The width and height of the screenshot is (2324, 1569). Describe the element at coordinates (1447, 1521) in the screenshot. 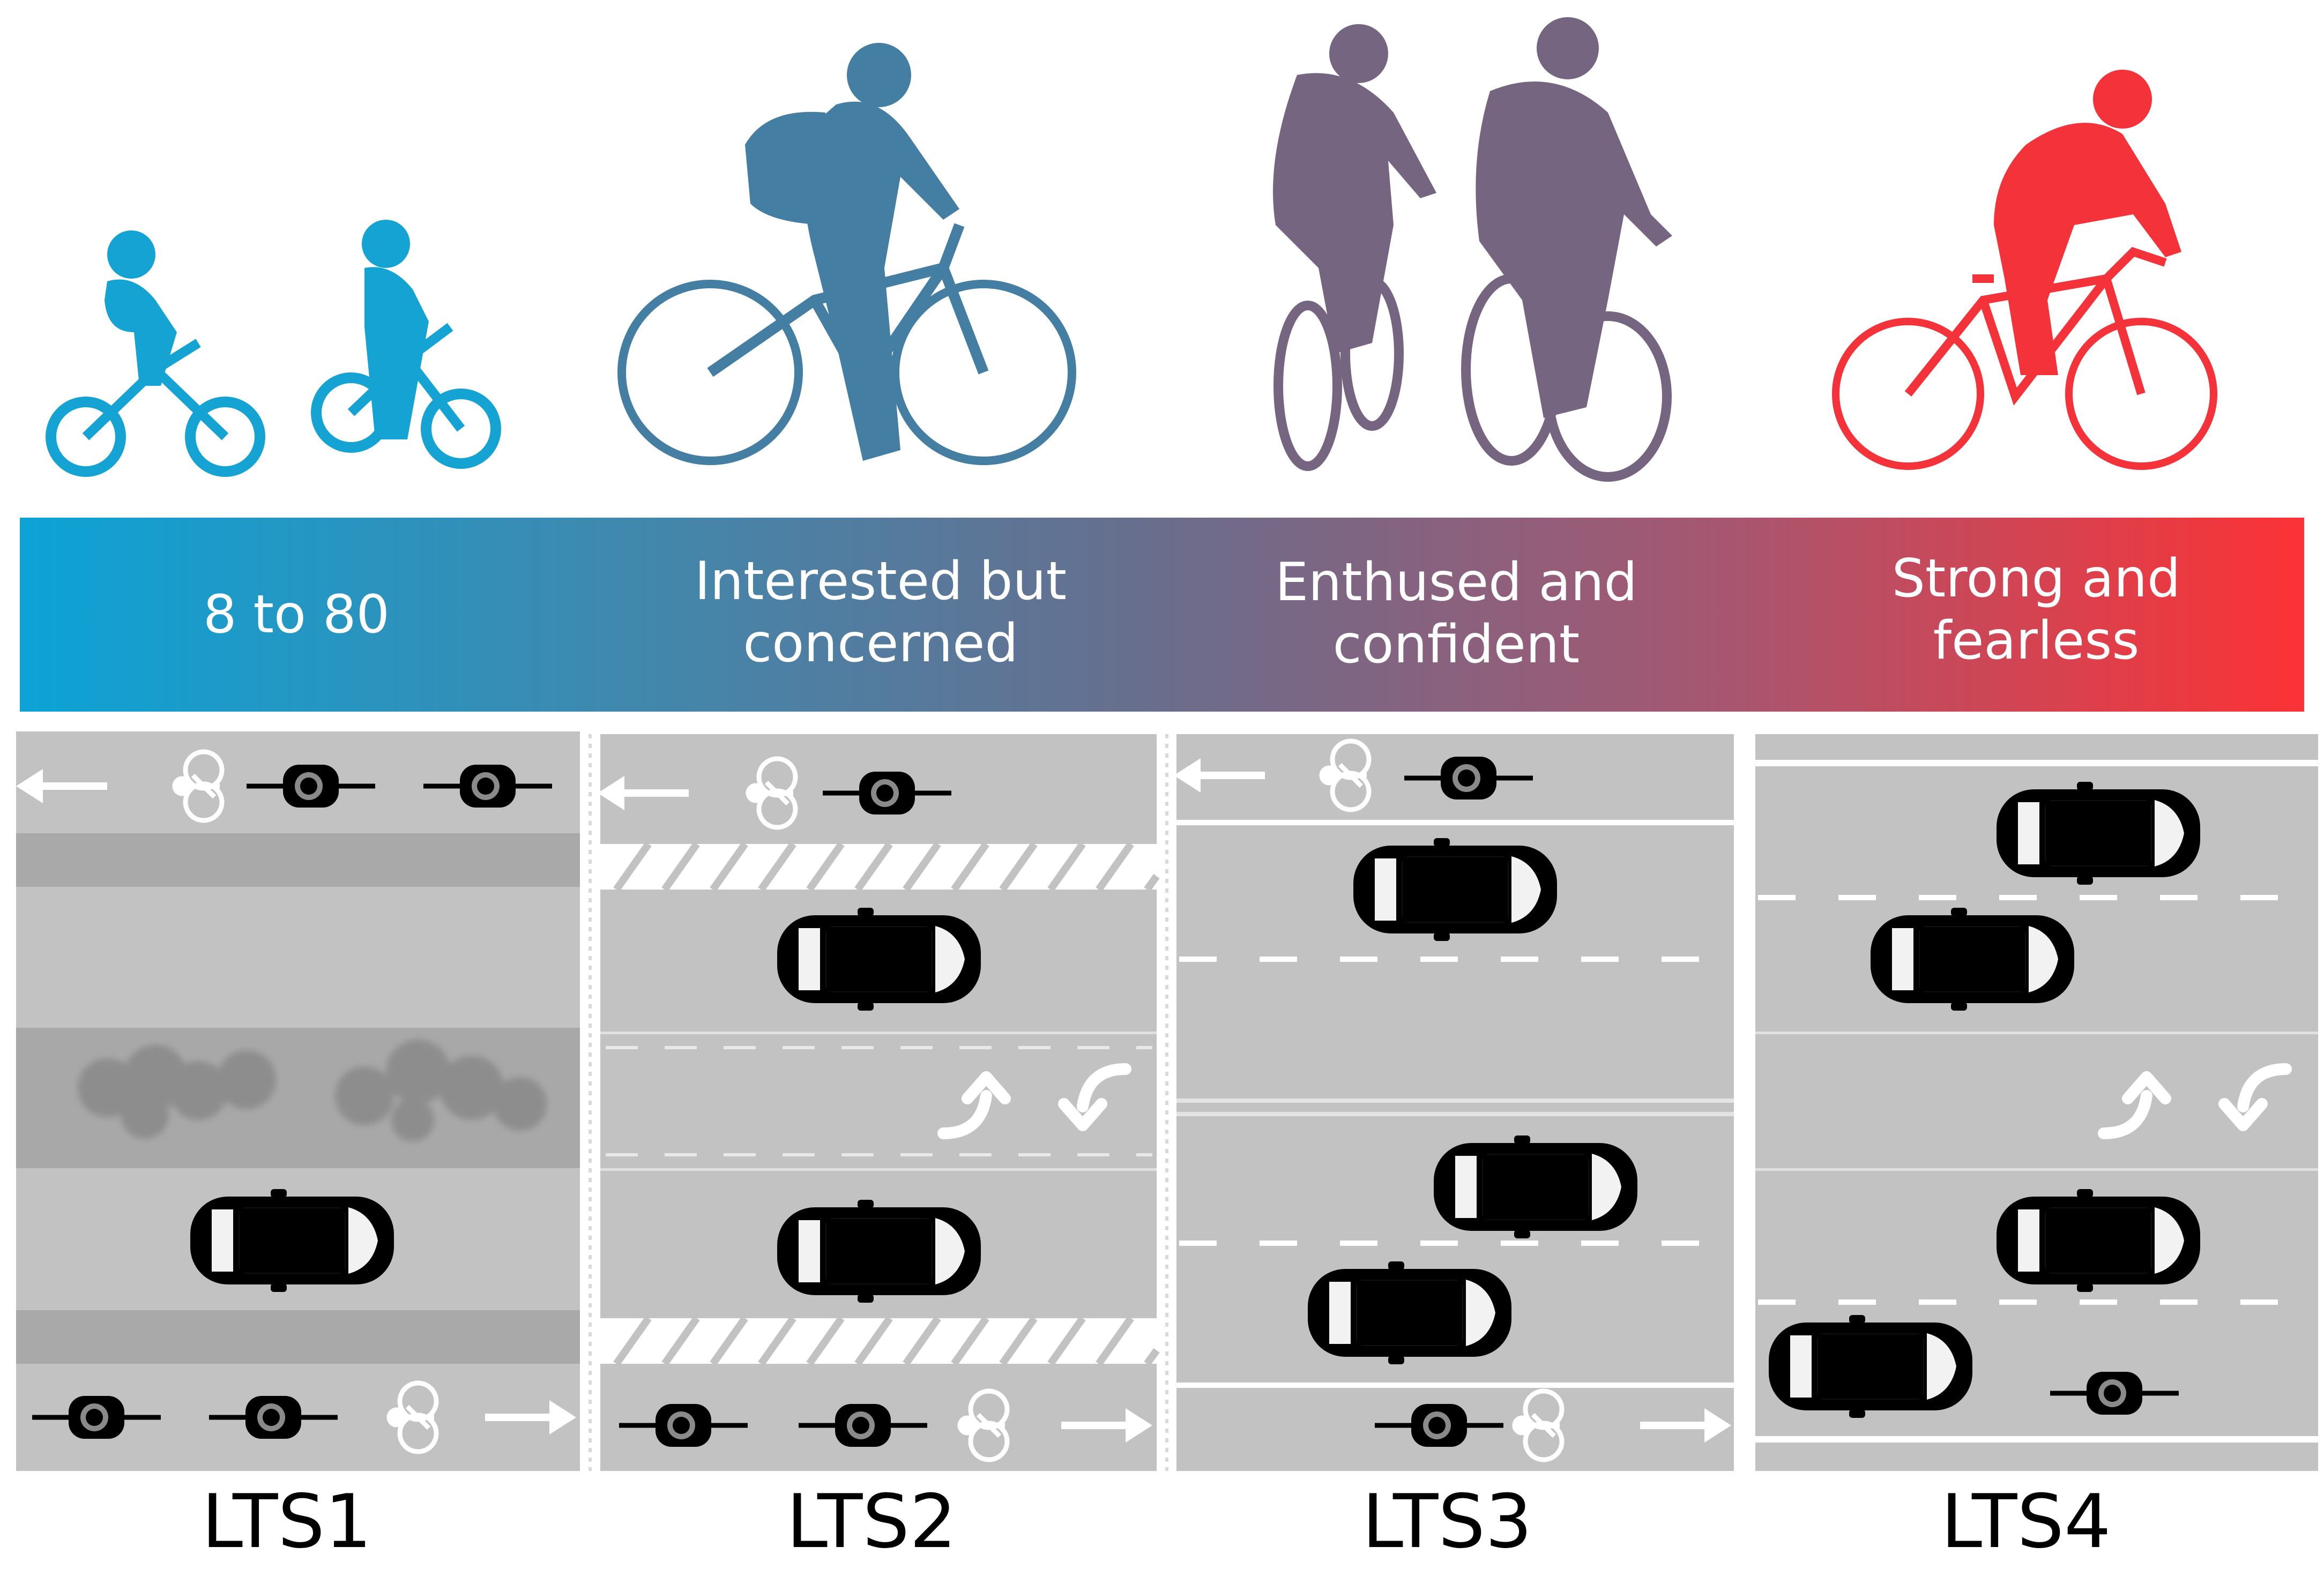

I see `lts-label-3: LTS3` at that location.